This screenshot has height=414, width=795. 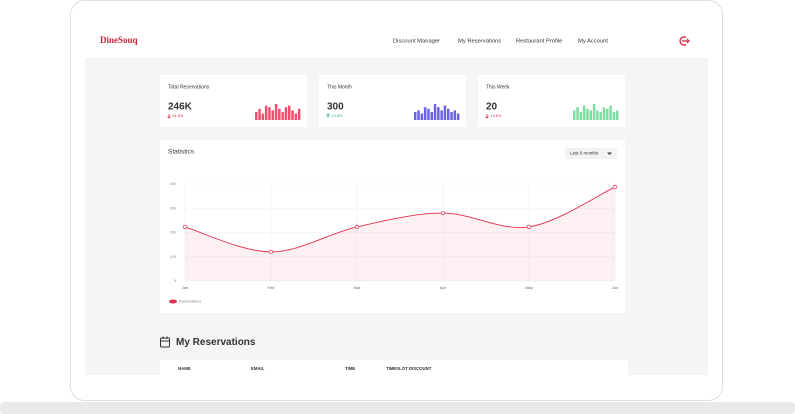 What do you see at coordinates (584, 153) in the screenshot?
I see `period-label: Last 6 months` at bounding box center [584, 153].